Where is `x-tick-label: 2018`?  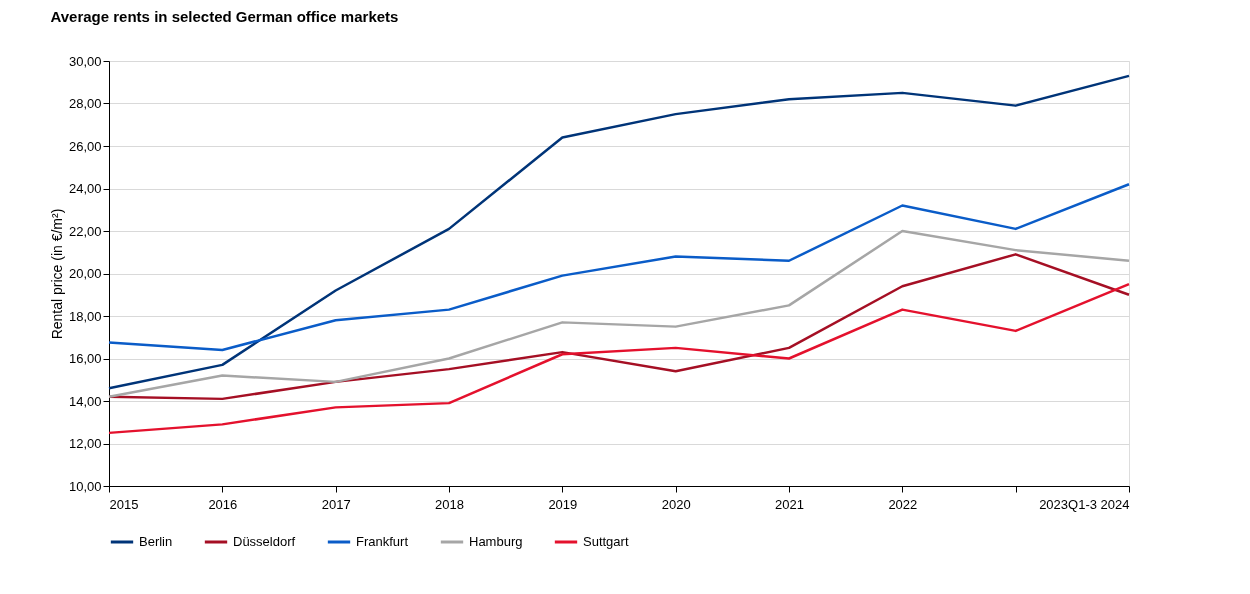
x-tick-label: 2018 is located at coordinates (449, 504).